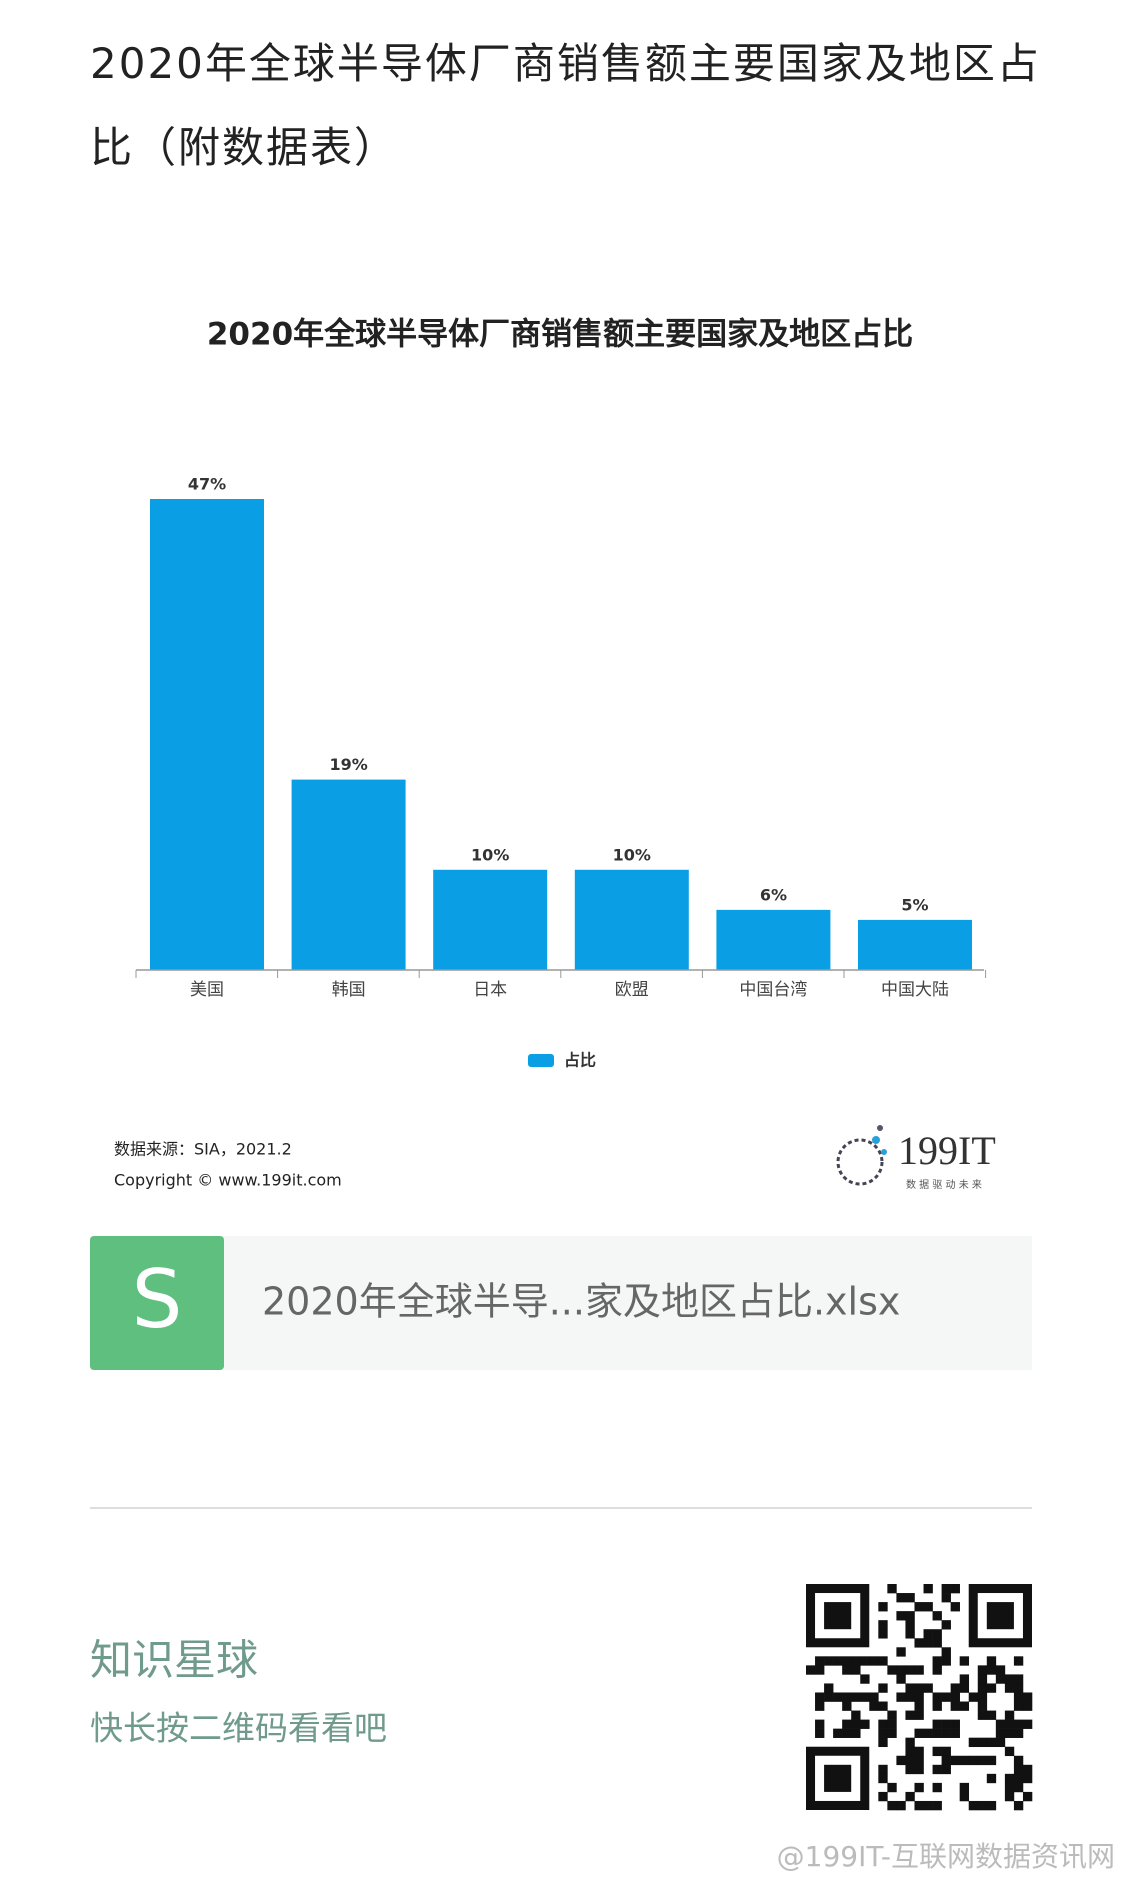 This screenshot has width=1125, height=1887. Describe the element at coordinates (946, 1856) in the screenshot. I see `watermark: @199IT-互联网数据资讯网` at that location.